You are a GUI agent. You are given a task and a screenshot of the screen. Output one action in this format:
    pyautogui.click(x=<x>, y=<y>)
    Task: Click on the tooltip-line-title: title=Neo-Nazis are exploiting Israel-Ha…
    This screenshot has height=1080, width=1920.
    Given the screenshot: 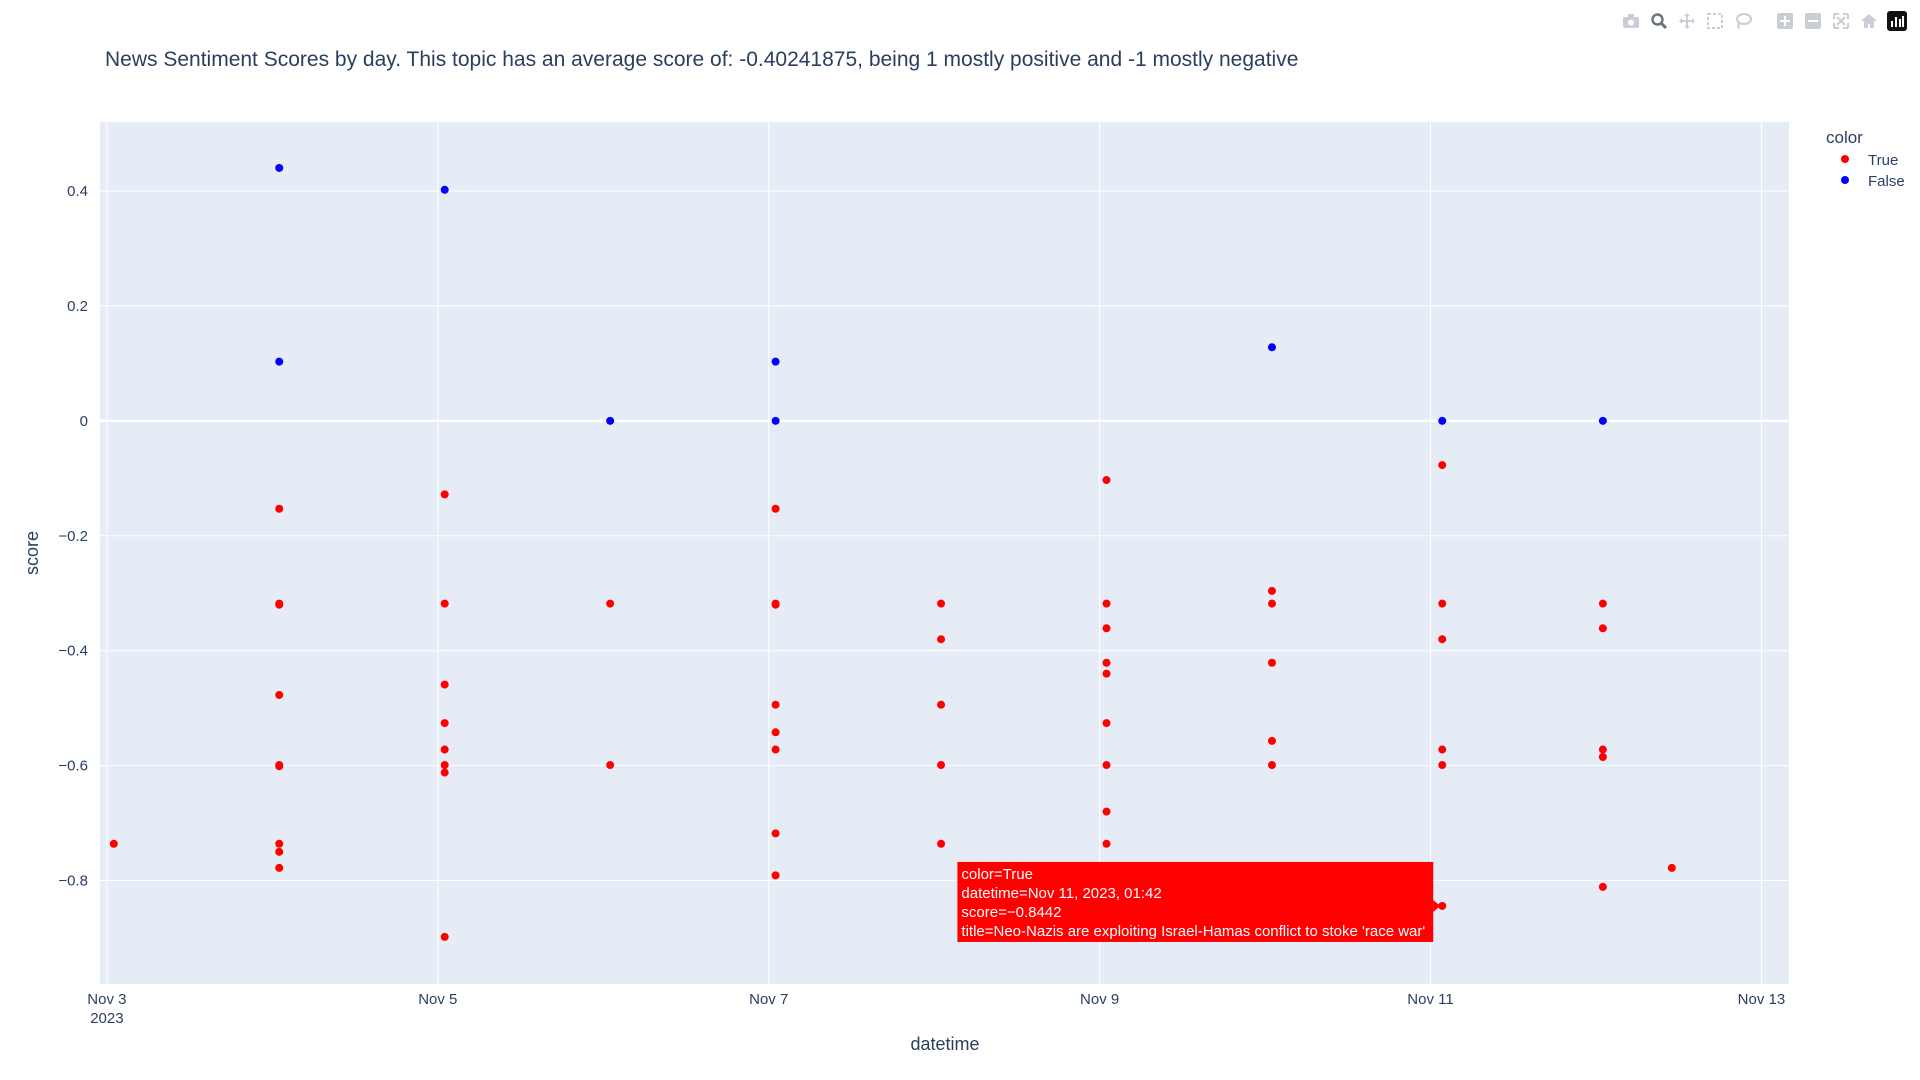 What is the action you would take?
    pyautogui.click(x=1193, y=931)
    